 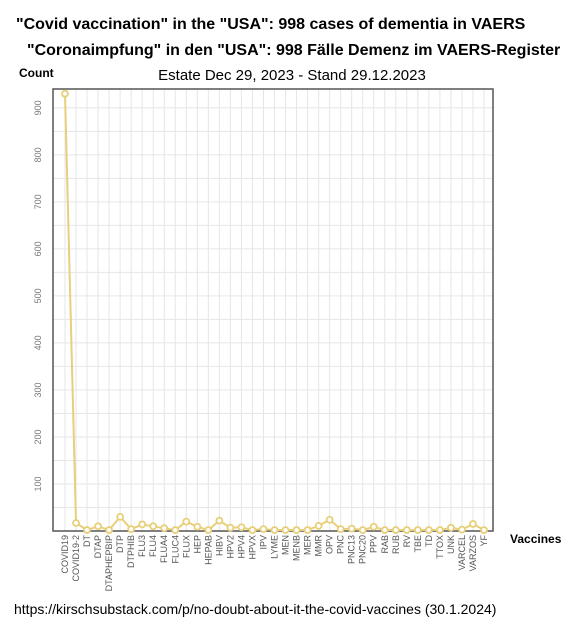 What do you see at coordinates (36, 73) in the screenshot?
I see `y-axis-label: Count` at bounding box center [36, 73].